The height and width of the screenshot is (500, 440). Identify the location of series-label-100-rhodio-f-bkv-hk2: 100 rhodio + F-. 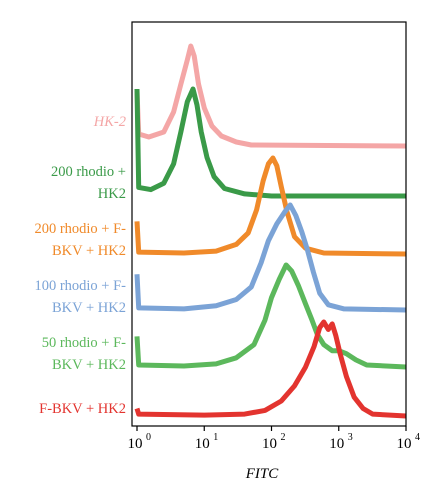
(80, 286).